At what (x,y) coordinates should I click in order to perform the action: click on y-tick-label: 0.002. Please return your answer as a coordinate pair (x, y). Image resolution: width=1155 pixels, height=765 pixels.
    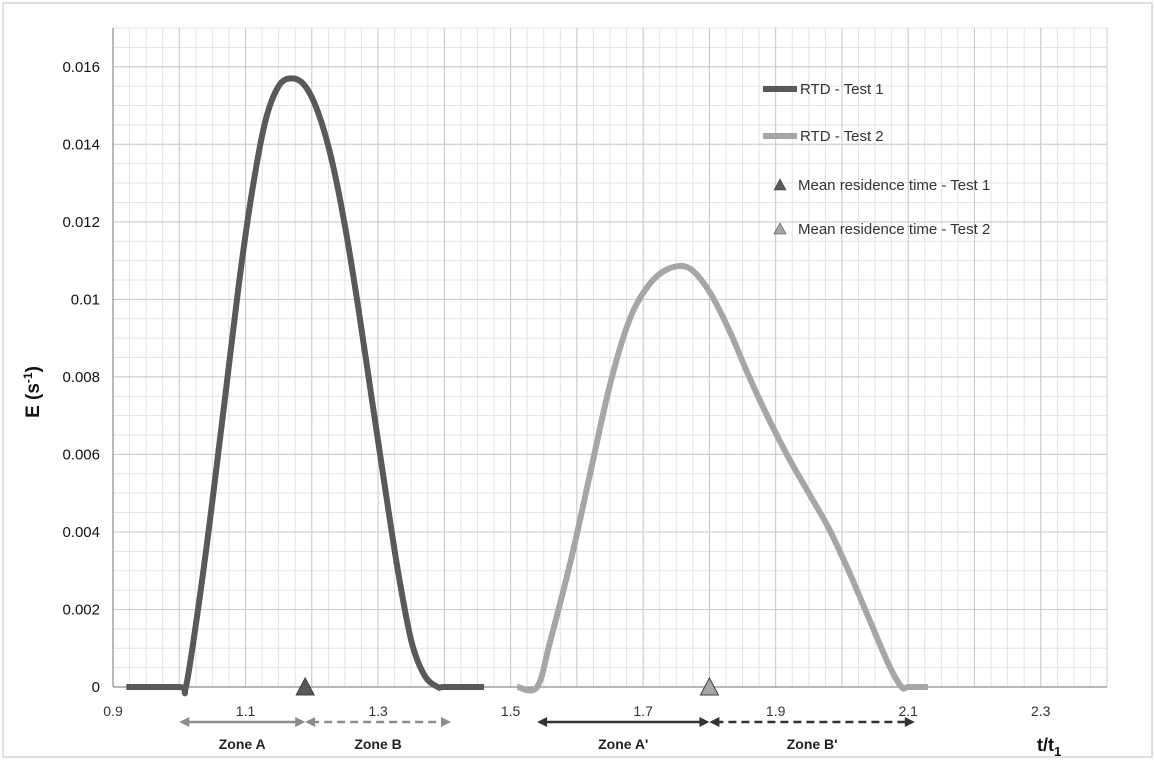
    Looking at the image, I should click on (81, 609).